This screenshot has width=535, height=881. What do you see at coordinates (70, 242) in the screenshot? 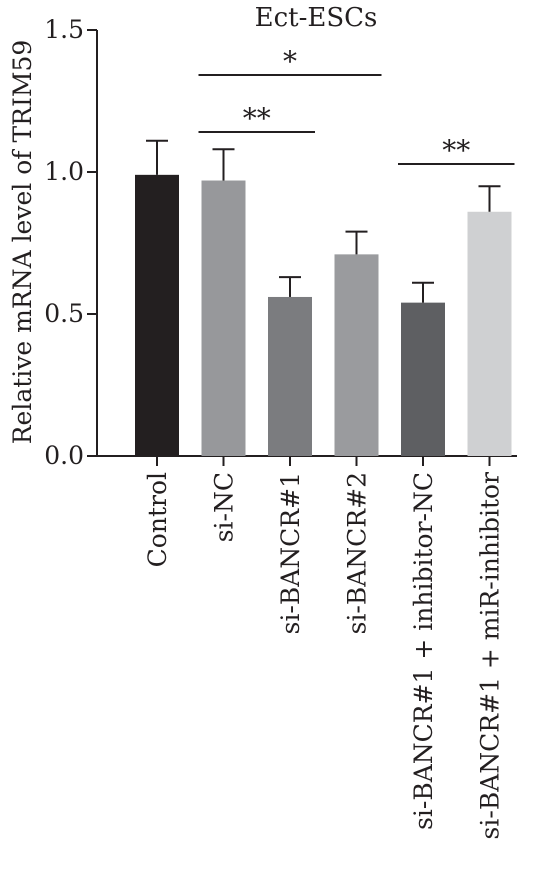
I see `y-ticks: 0.0 0.5 1.0 1.5` at bounding box center [70, 242].